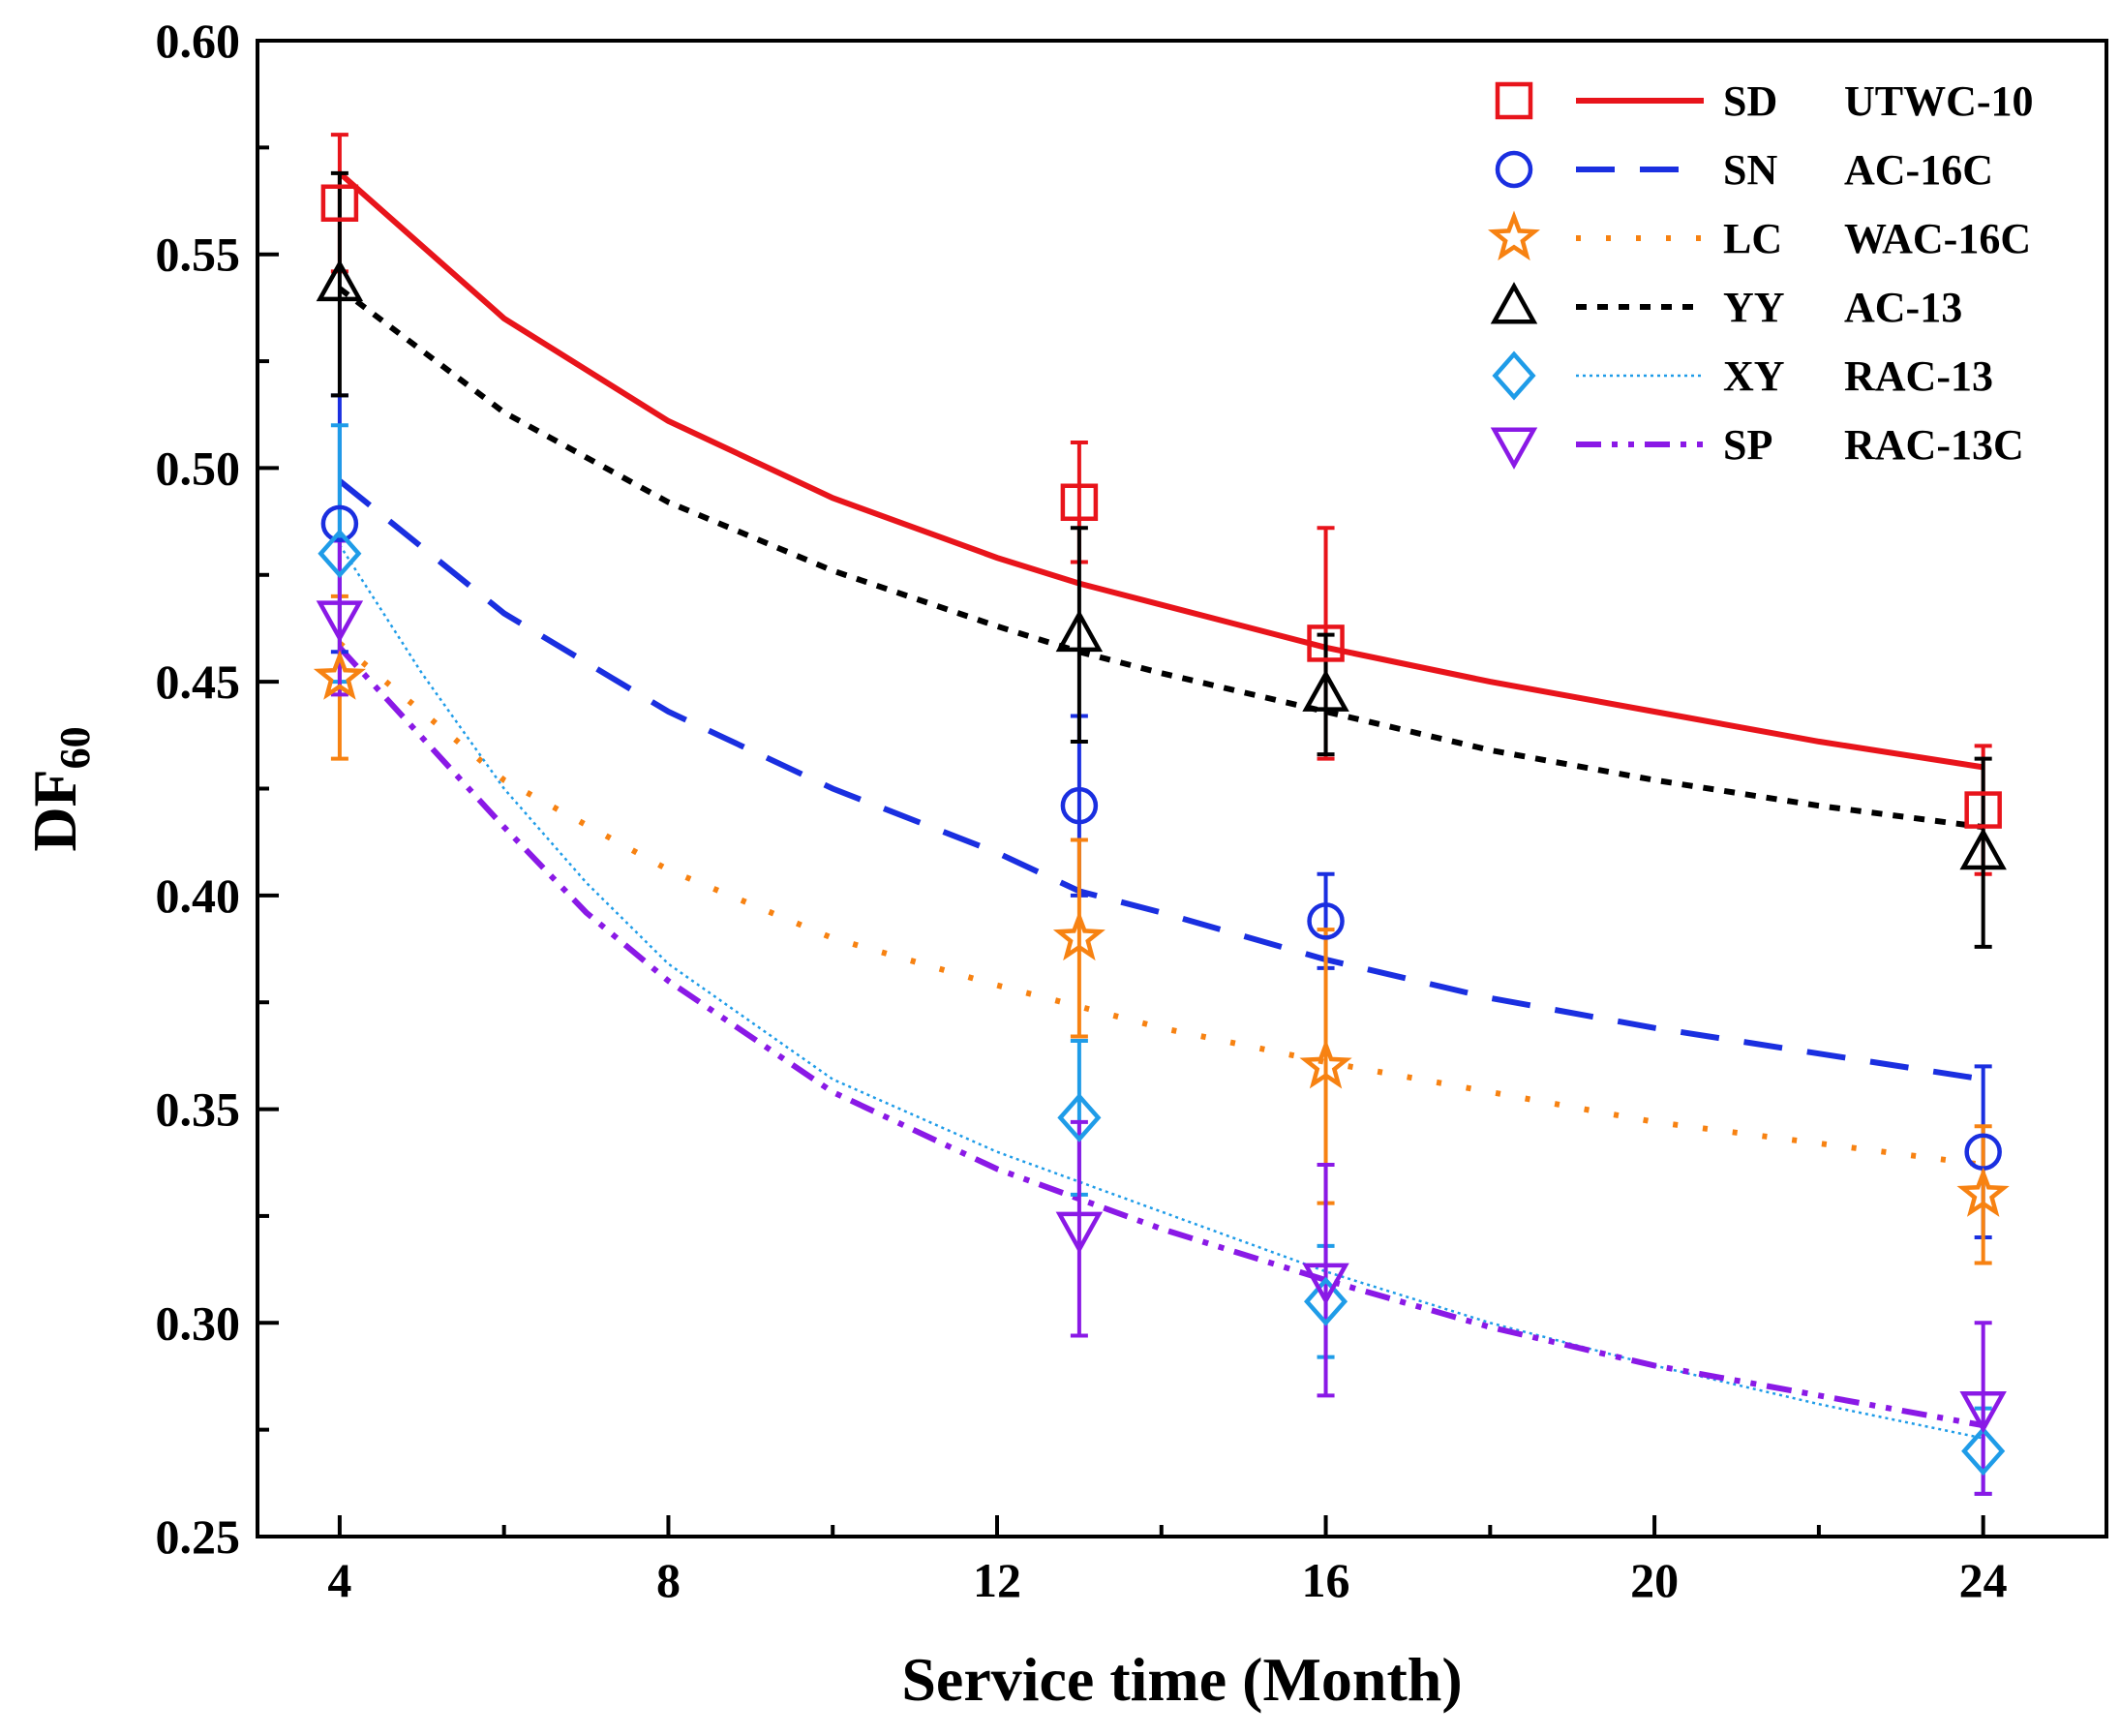 This screenshot has width=2120, height=1736. I want to click on legend-marker-xy, so click(1514, 375).